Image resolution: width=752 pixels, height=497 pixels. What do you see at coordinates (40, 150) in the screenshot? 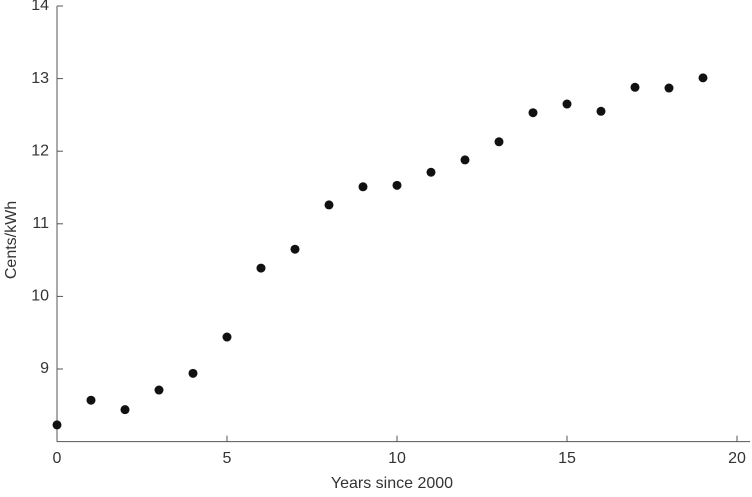
I see `y-tick-label: 12` at bounding box center [40, 150].